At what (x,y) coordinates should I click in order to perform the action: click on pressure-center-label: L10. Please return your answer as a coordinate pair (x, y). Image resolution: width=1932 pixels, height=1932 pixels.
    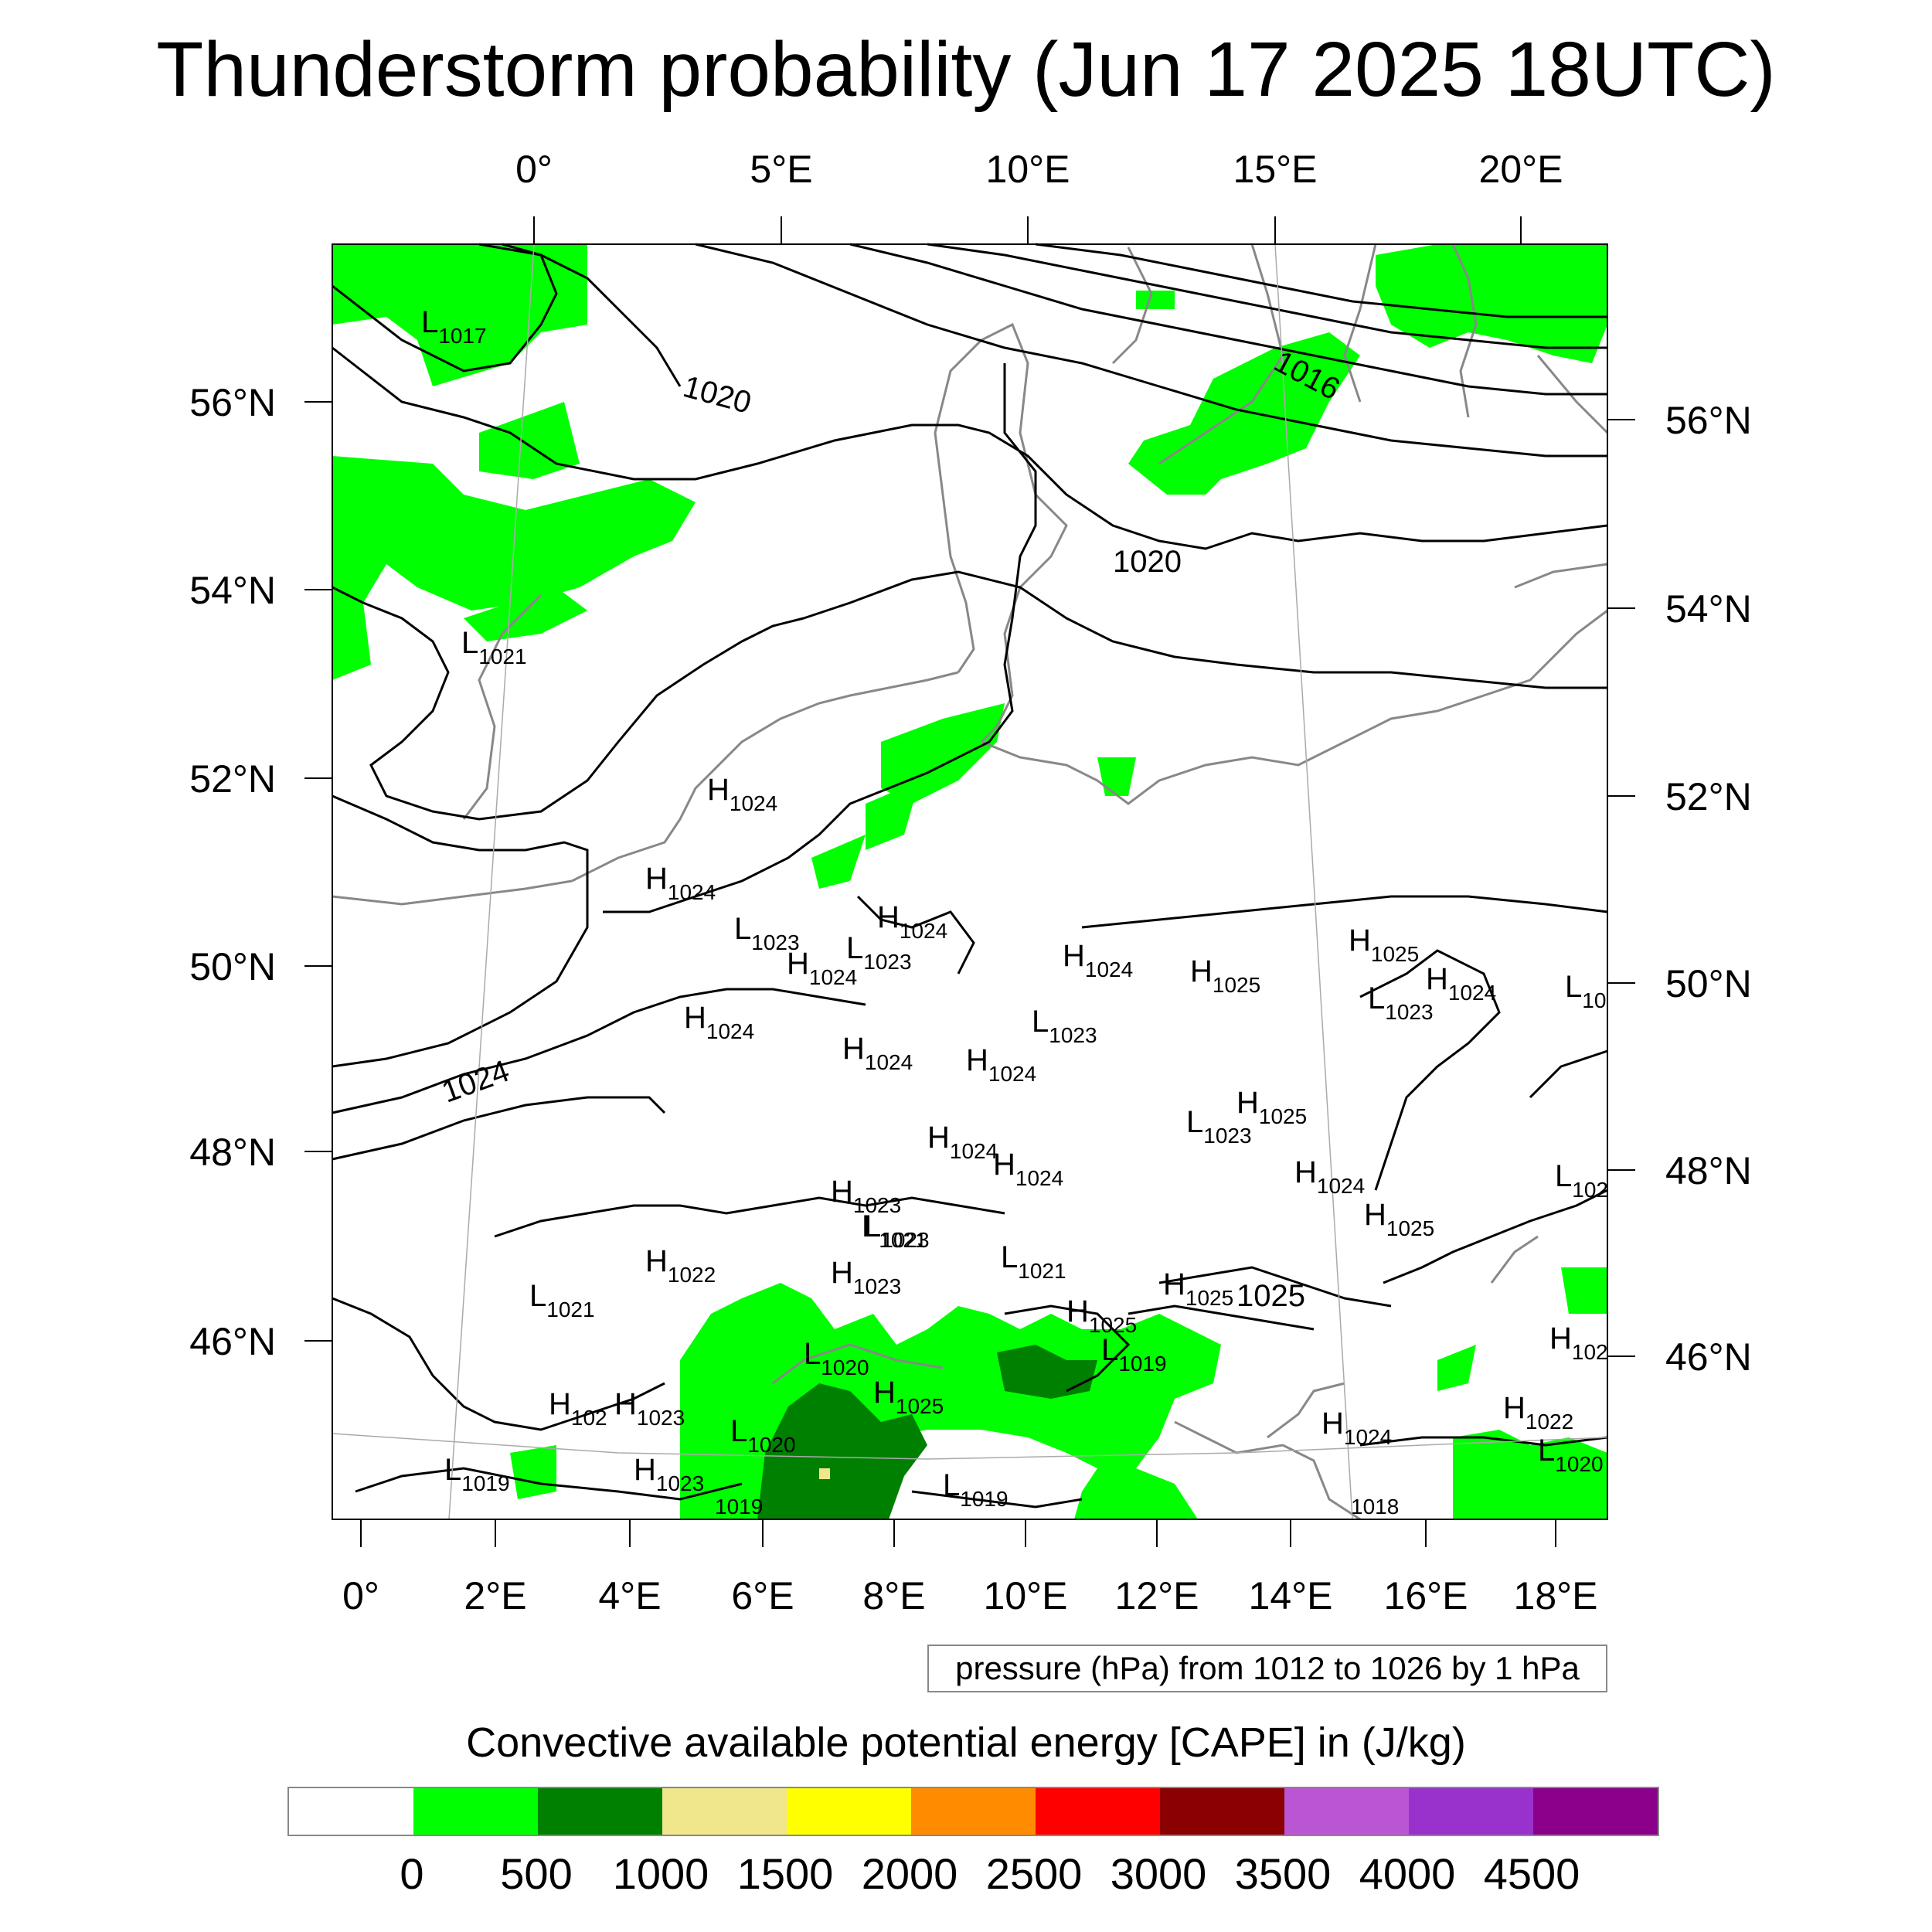
    Looking at the image, I should click on (1586, 991).